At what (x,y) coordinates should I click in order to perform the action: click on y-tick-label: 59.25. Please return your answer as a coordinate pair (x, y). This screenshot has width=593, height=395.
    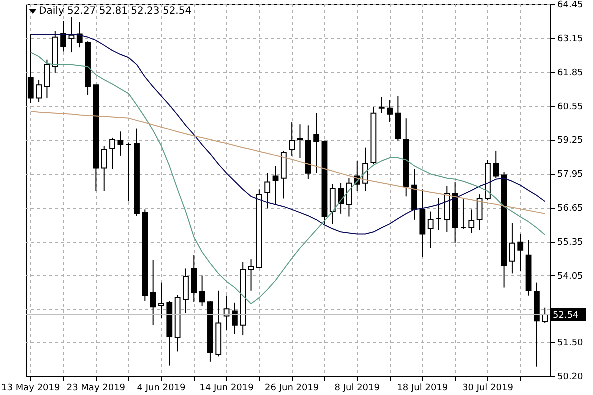
    Looking at the image, I should click on (571, 141).